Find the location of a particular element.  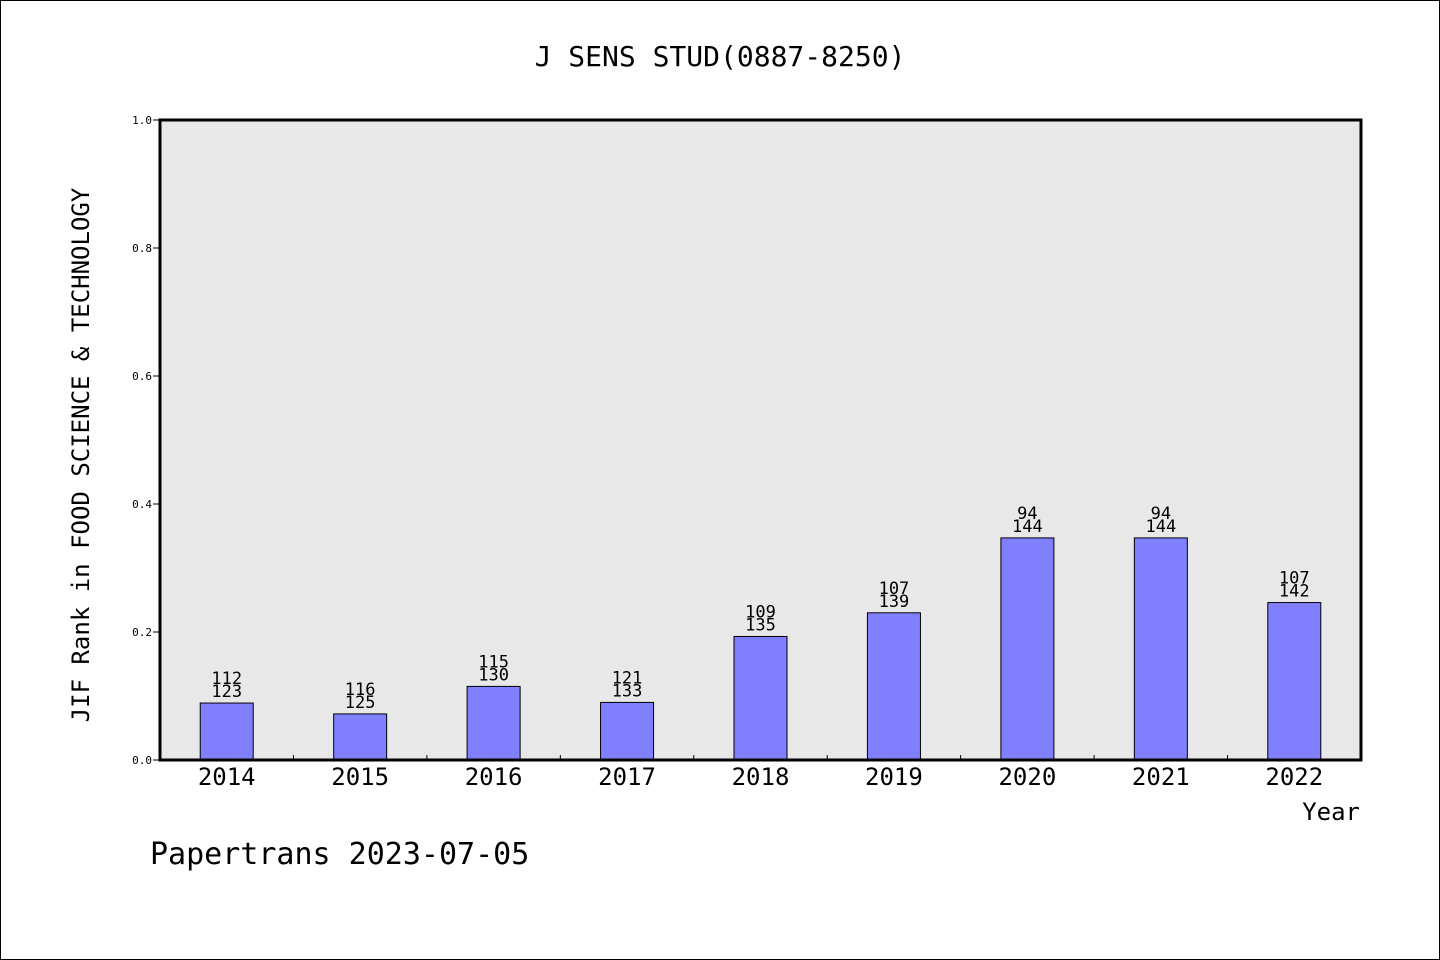

x-tick-label: 2019 is located at coordinates (894, 777).